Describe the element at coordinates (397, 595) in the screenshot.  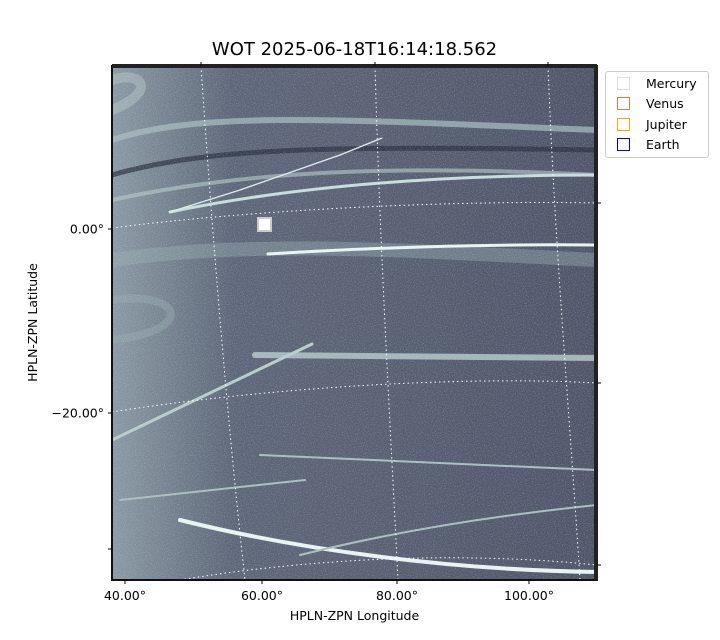
I see `x-tick-label: 80.00°` at that location.